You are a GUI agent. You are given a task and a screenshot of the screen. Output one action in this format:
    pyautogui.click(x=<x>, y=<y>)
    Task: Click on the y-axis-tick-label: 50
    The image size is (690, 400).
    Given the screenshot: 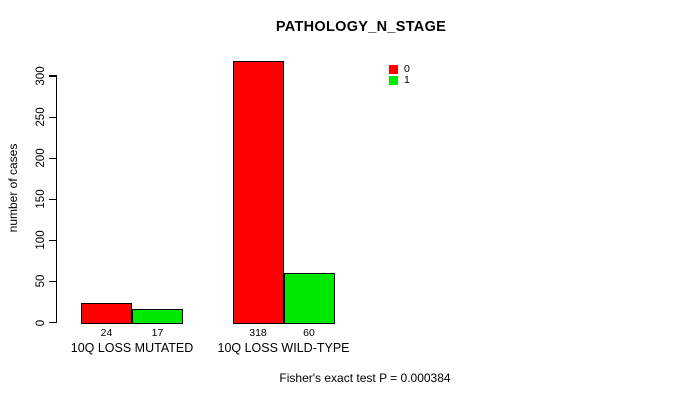 What is the action you would take?
    pyautogui.click(x=41, y=281)
    